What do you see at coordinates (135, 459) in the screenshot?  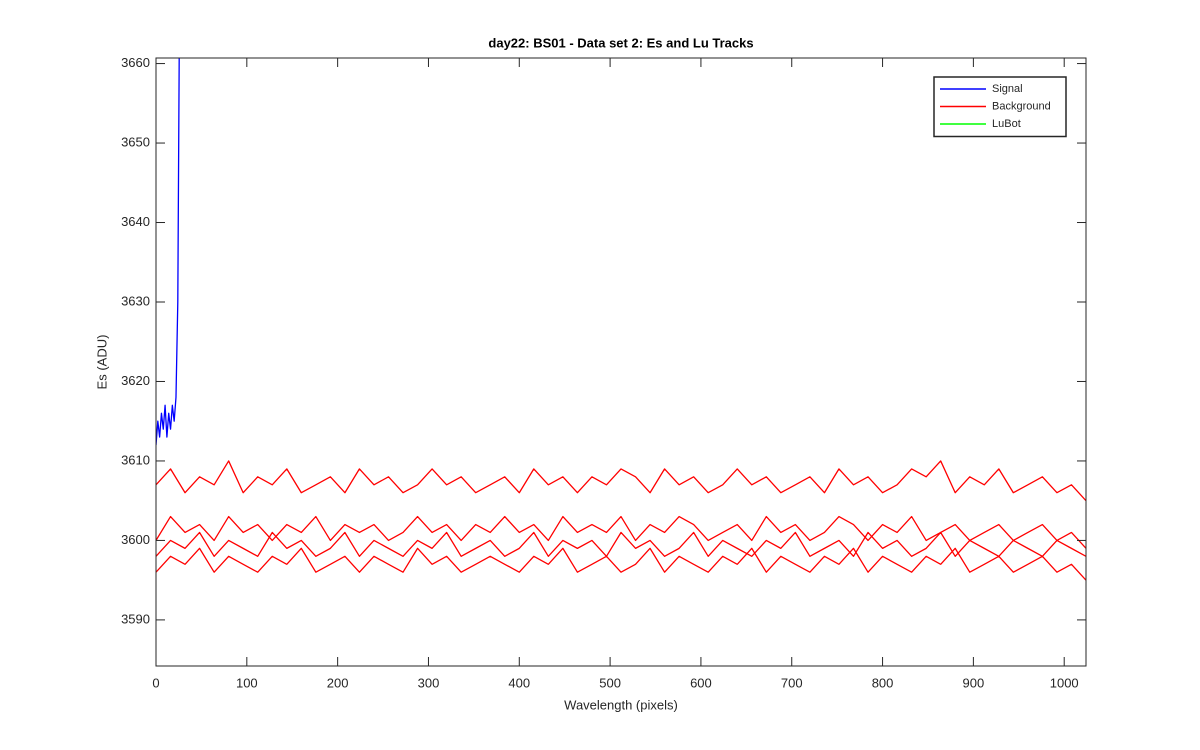 I see `y-tick-label: 3610` at bounding box center [135, 459].